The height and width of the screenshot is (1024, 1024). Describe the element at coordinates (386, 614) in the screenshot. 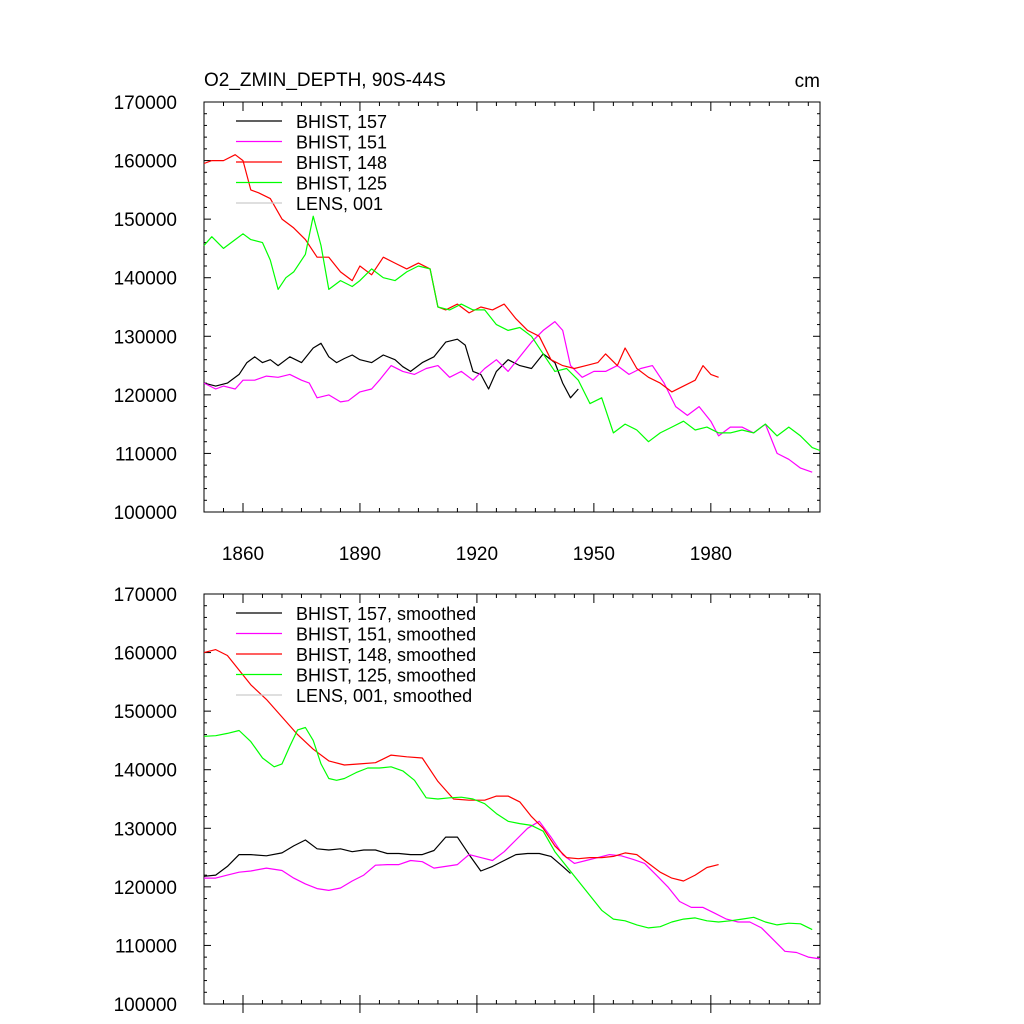

I see `legend-label: BHIST, 157, smoothed` at that location.